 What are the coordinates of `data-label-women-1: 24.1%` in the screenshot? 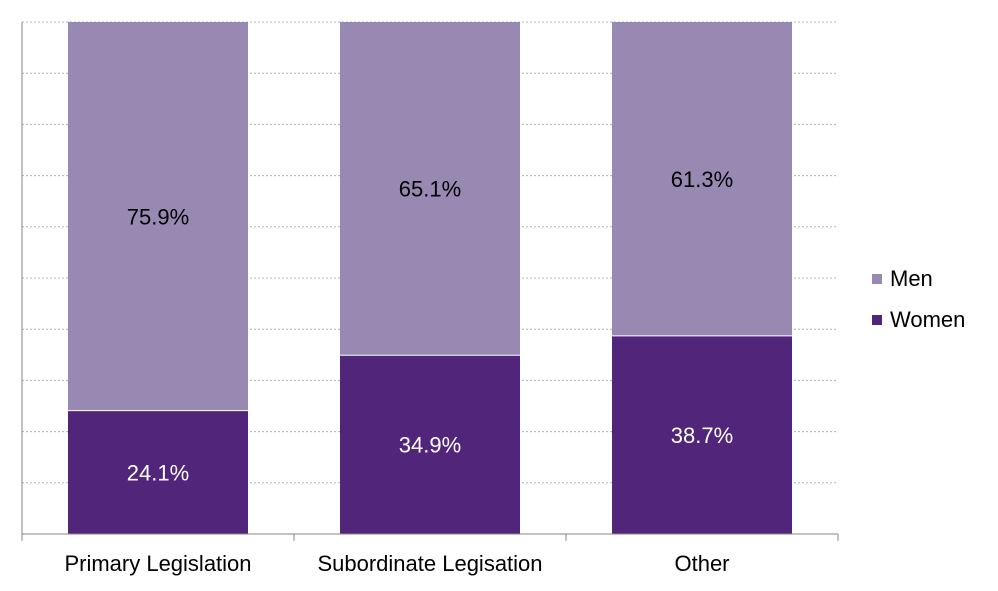 It's located at (158, 472).